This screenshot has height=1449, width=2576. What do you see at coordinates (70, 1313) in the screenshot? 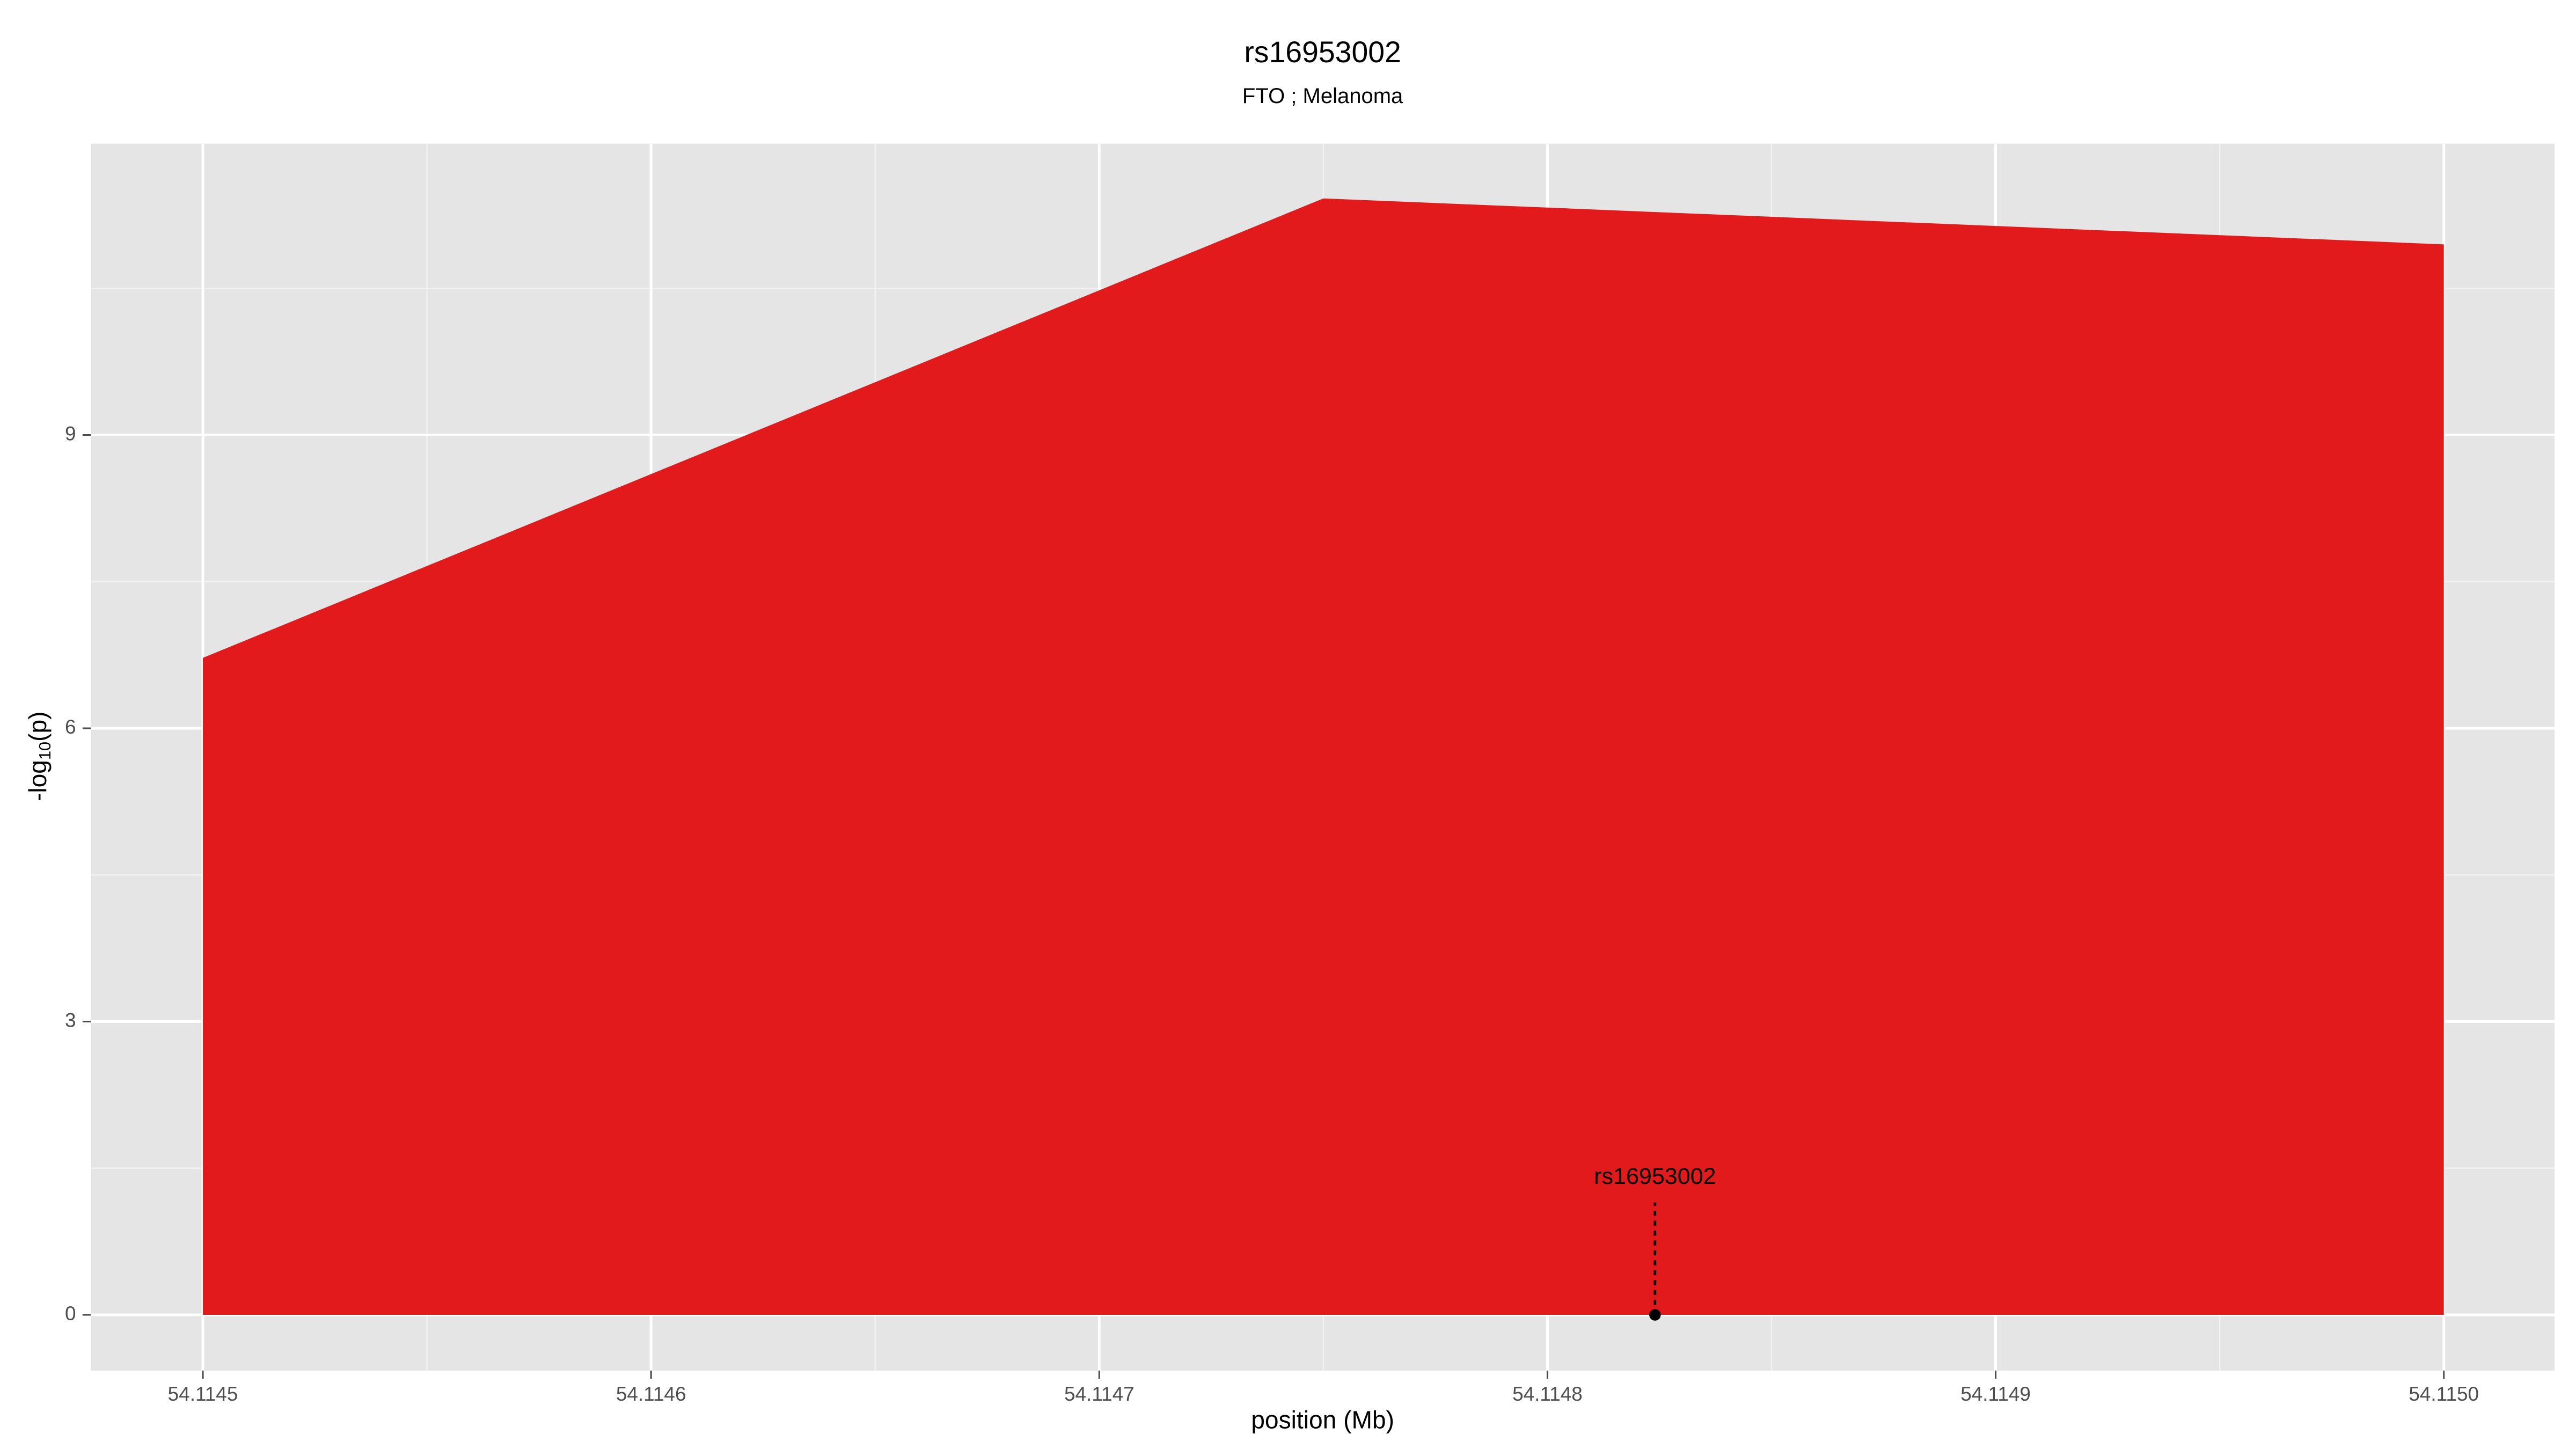
I see `y-tick-label: 0` at bounding box center [70, 1313].